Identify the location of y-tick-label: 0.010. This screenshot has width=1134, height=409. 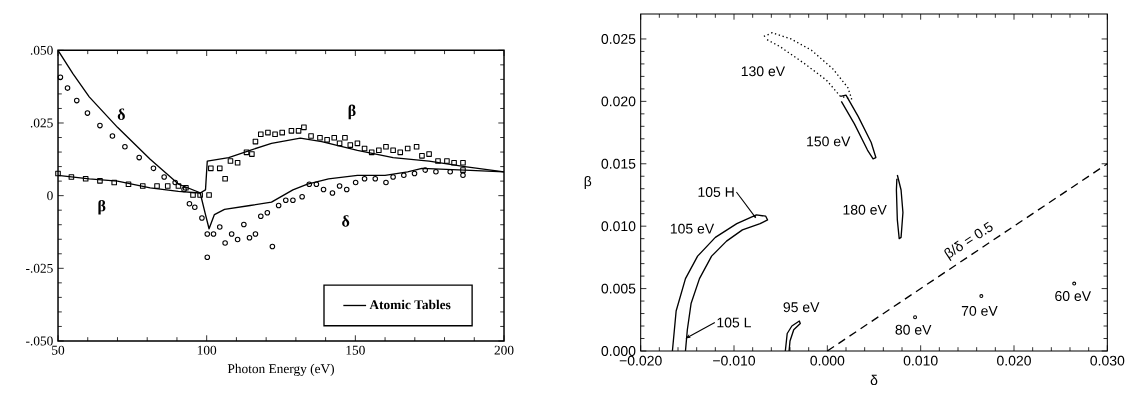
(618, 226).